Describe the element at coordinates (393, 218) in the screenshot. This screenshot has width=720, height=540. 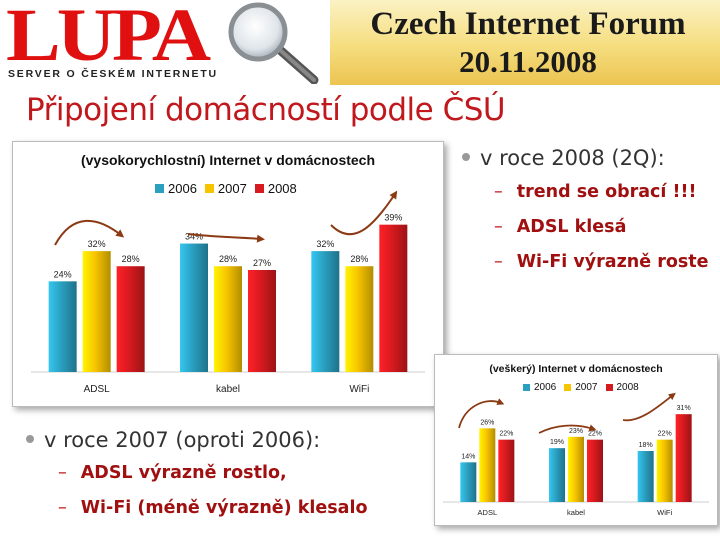
I see `data-label-wifi-2008: 39%` at that location.